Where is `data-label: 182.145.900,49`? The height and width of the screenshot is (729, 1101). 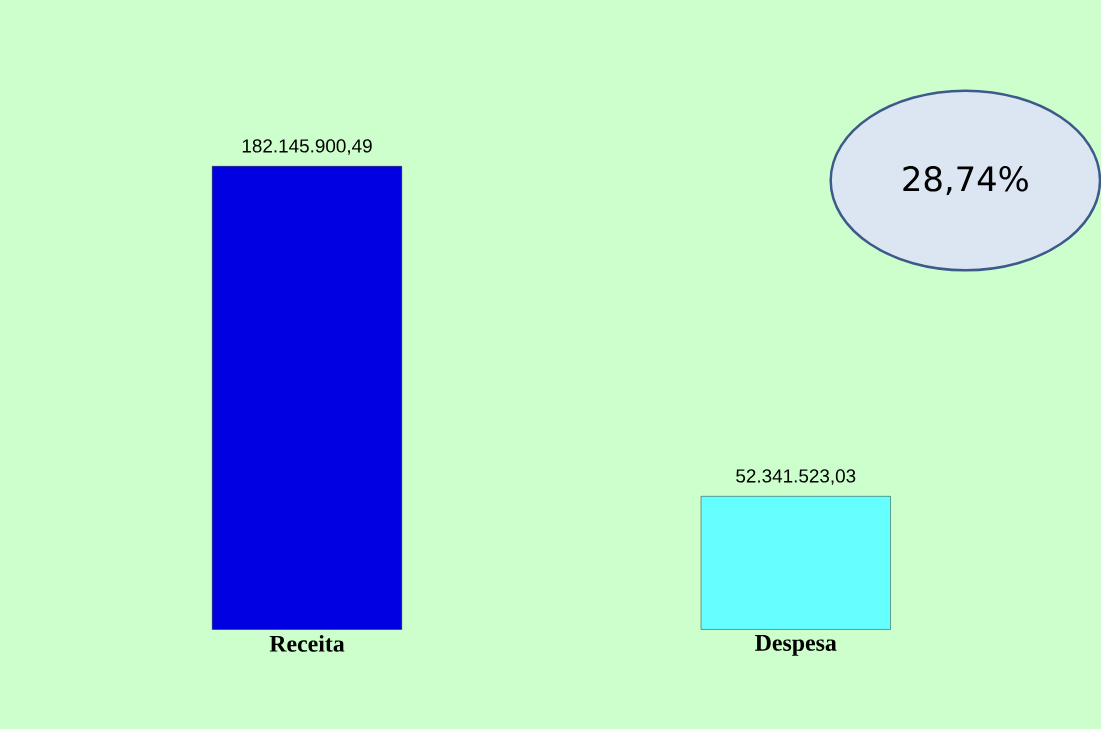 data-label: 182.145.900,49 is located at coordinates (307, 147).